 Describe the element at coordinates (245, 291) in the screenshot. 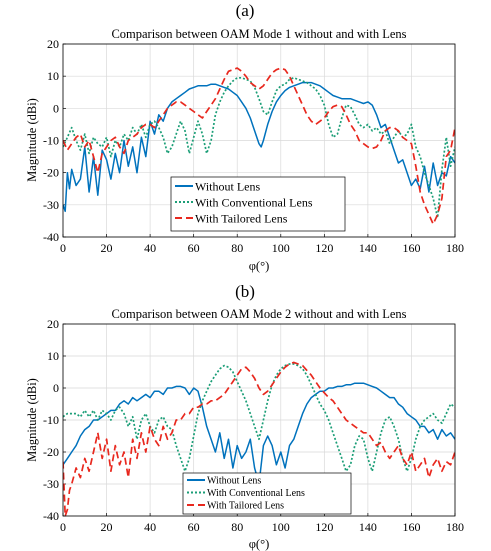

I see `panel-label-b: (b)` at that location.